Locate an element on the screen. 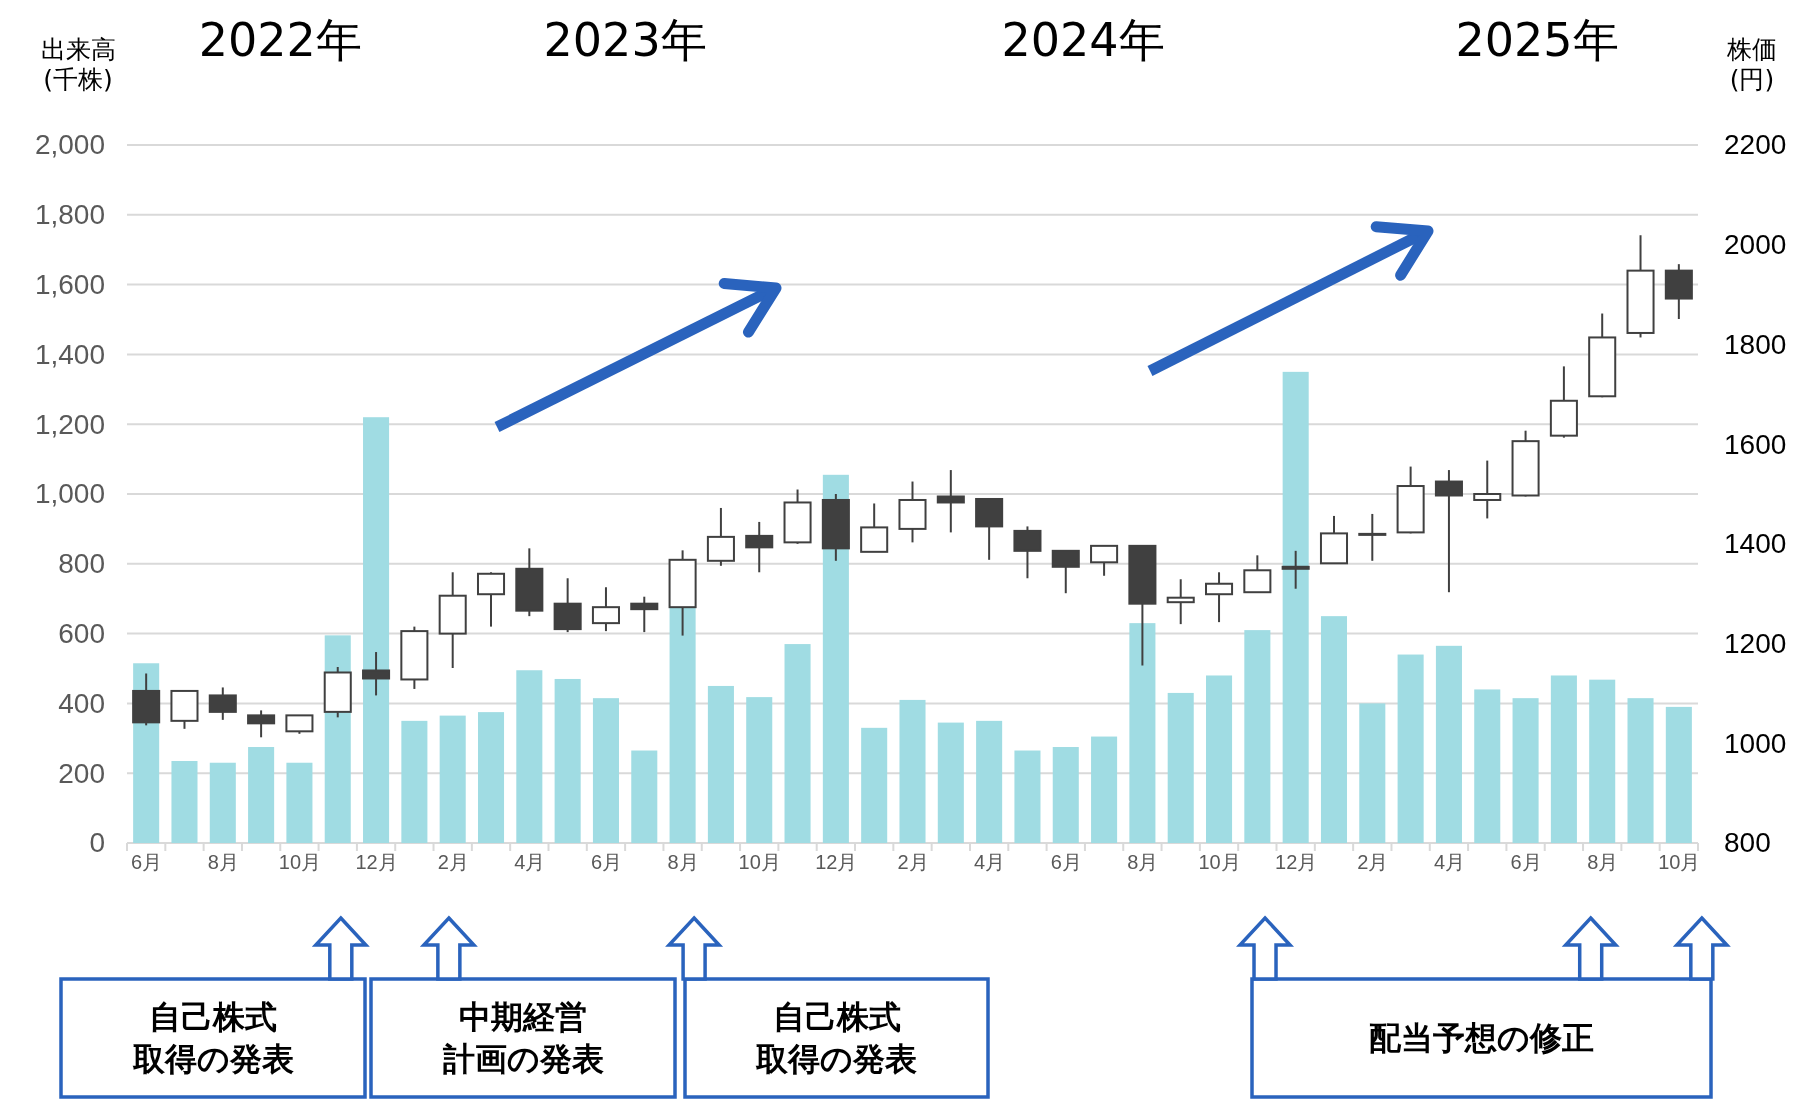 The image size is (1806, 1110). y-tick-label: 1,000 is located at coordinates (69, 494).